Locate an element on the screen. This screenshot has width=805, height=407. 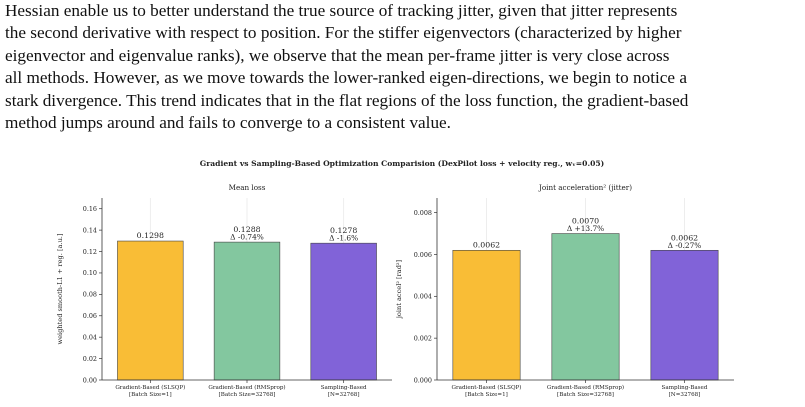
value-label: 0.1288 is located at coordinates (246, 229).